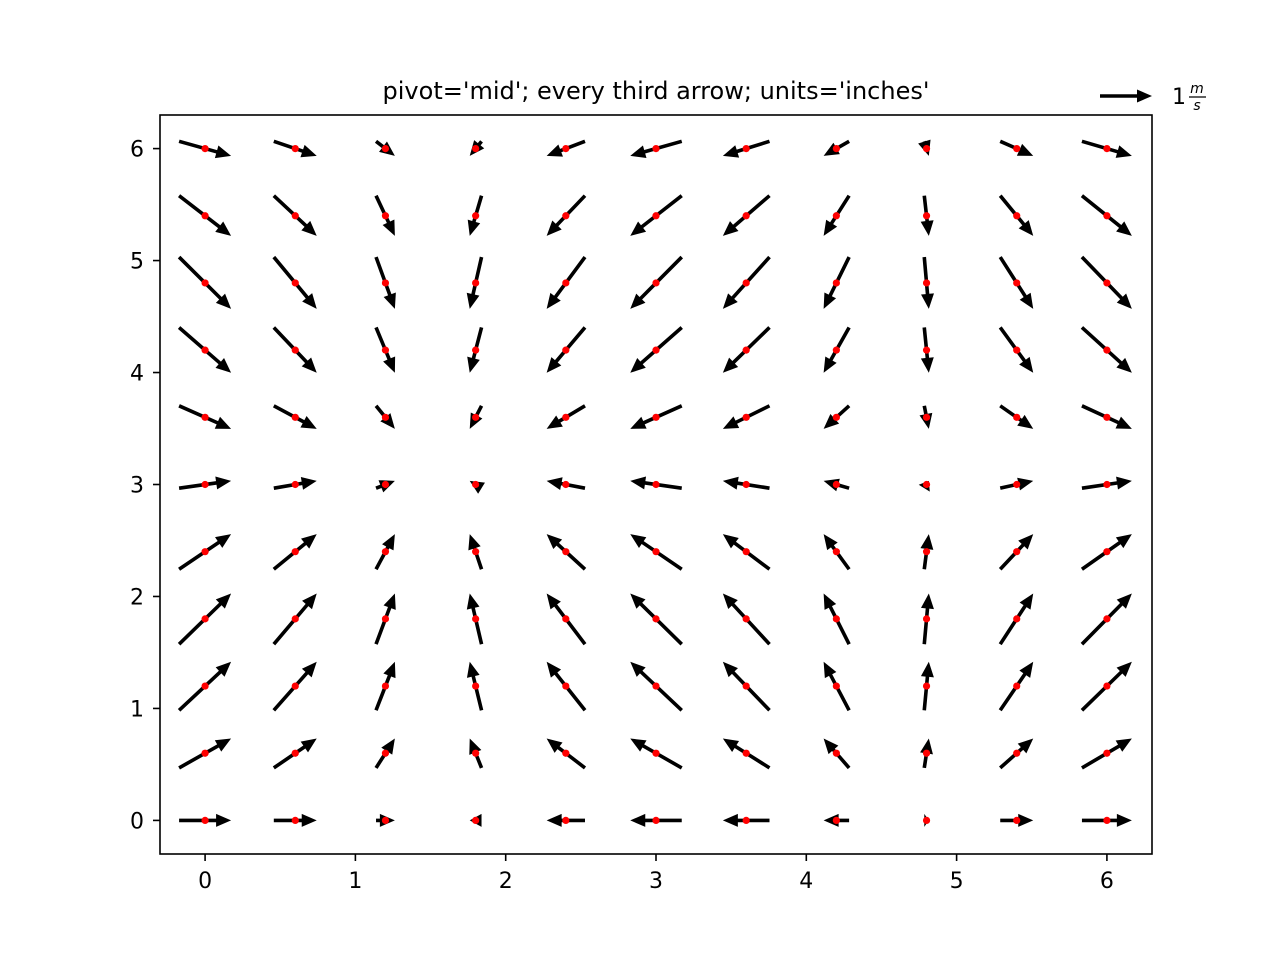  I want to click on x-axis: 0 1 2 3 4 5 6, so click(656, 874).